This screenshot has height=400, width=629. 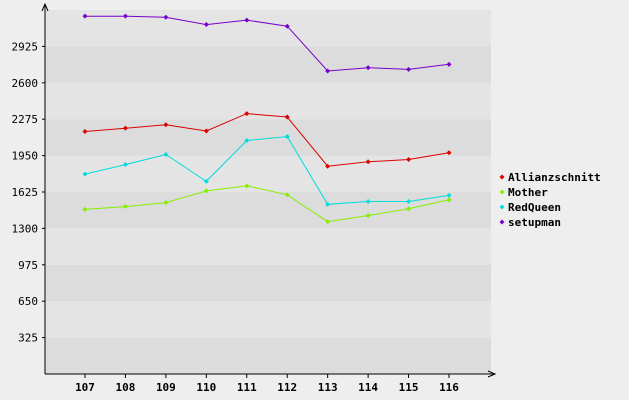 What do you see at coordinates (25, 83) in the screenshot?
I see `y-tick-label: 2600` at bounding box center [25, 83].